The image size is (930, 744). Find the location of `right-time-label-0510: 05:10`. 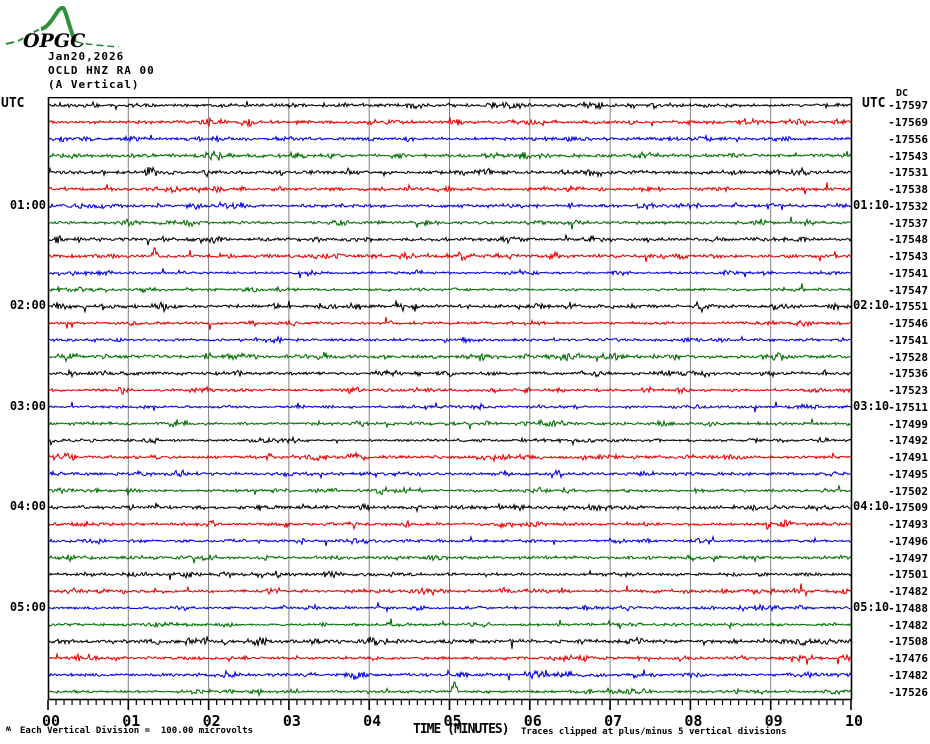

right-time-label-0510: 05:10 is located at coordinates (871, 606).